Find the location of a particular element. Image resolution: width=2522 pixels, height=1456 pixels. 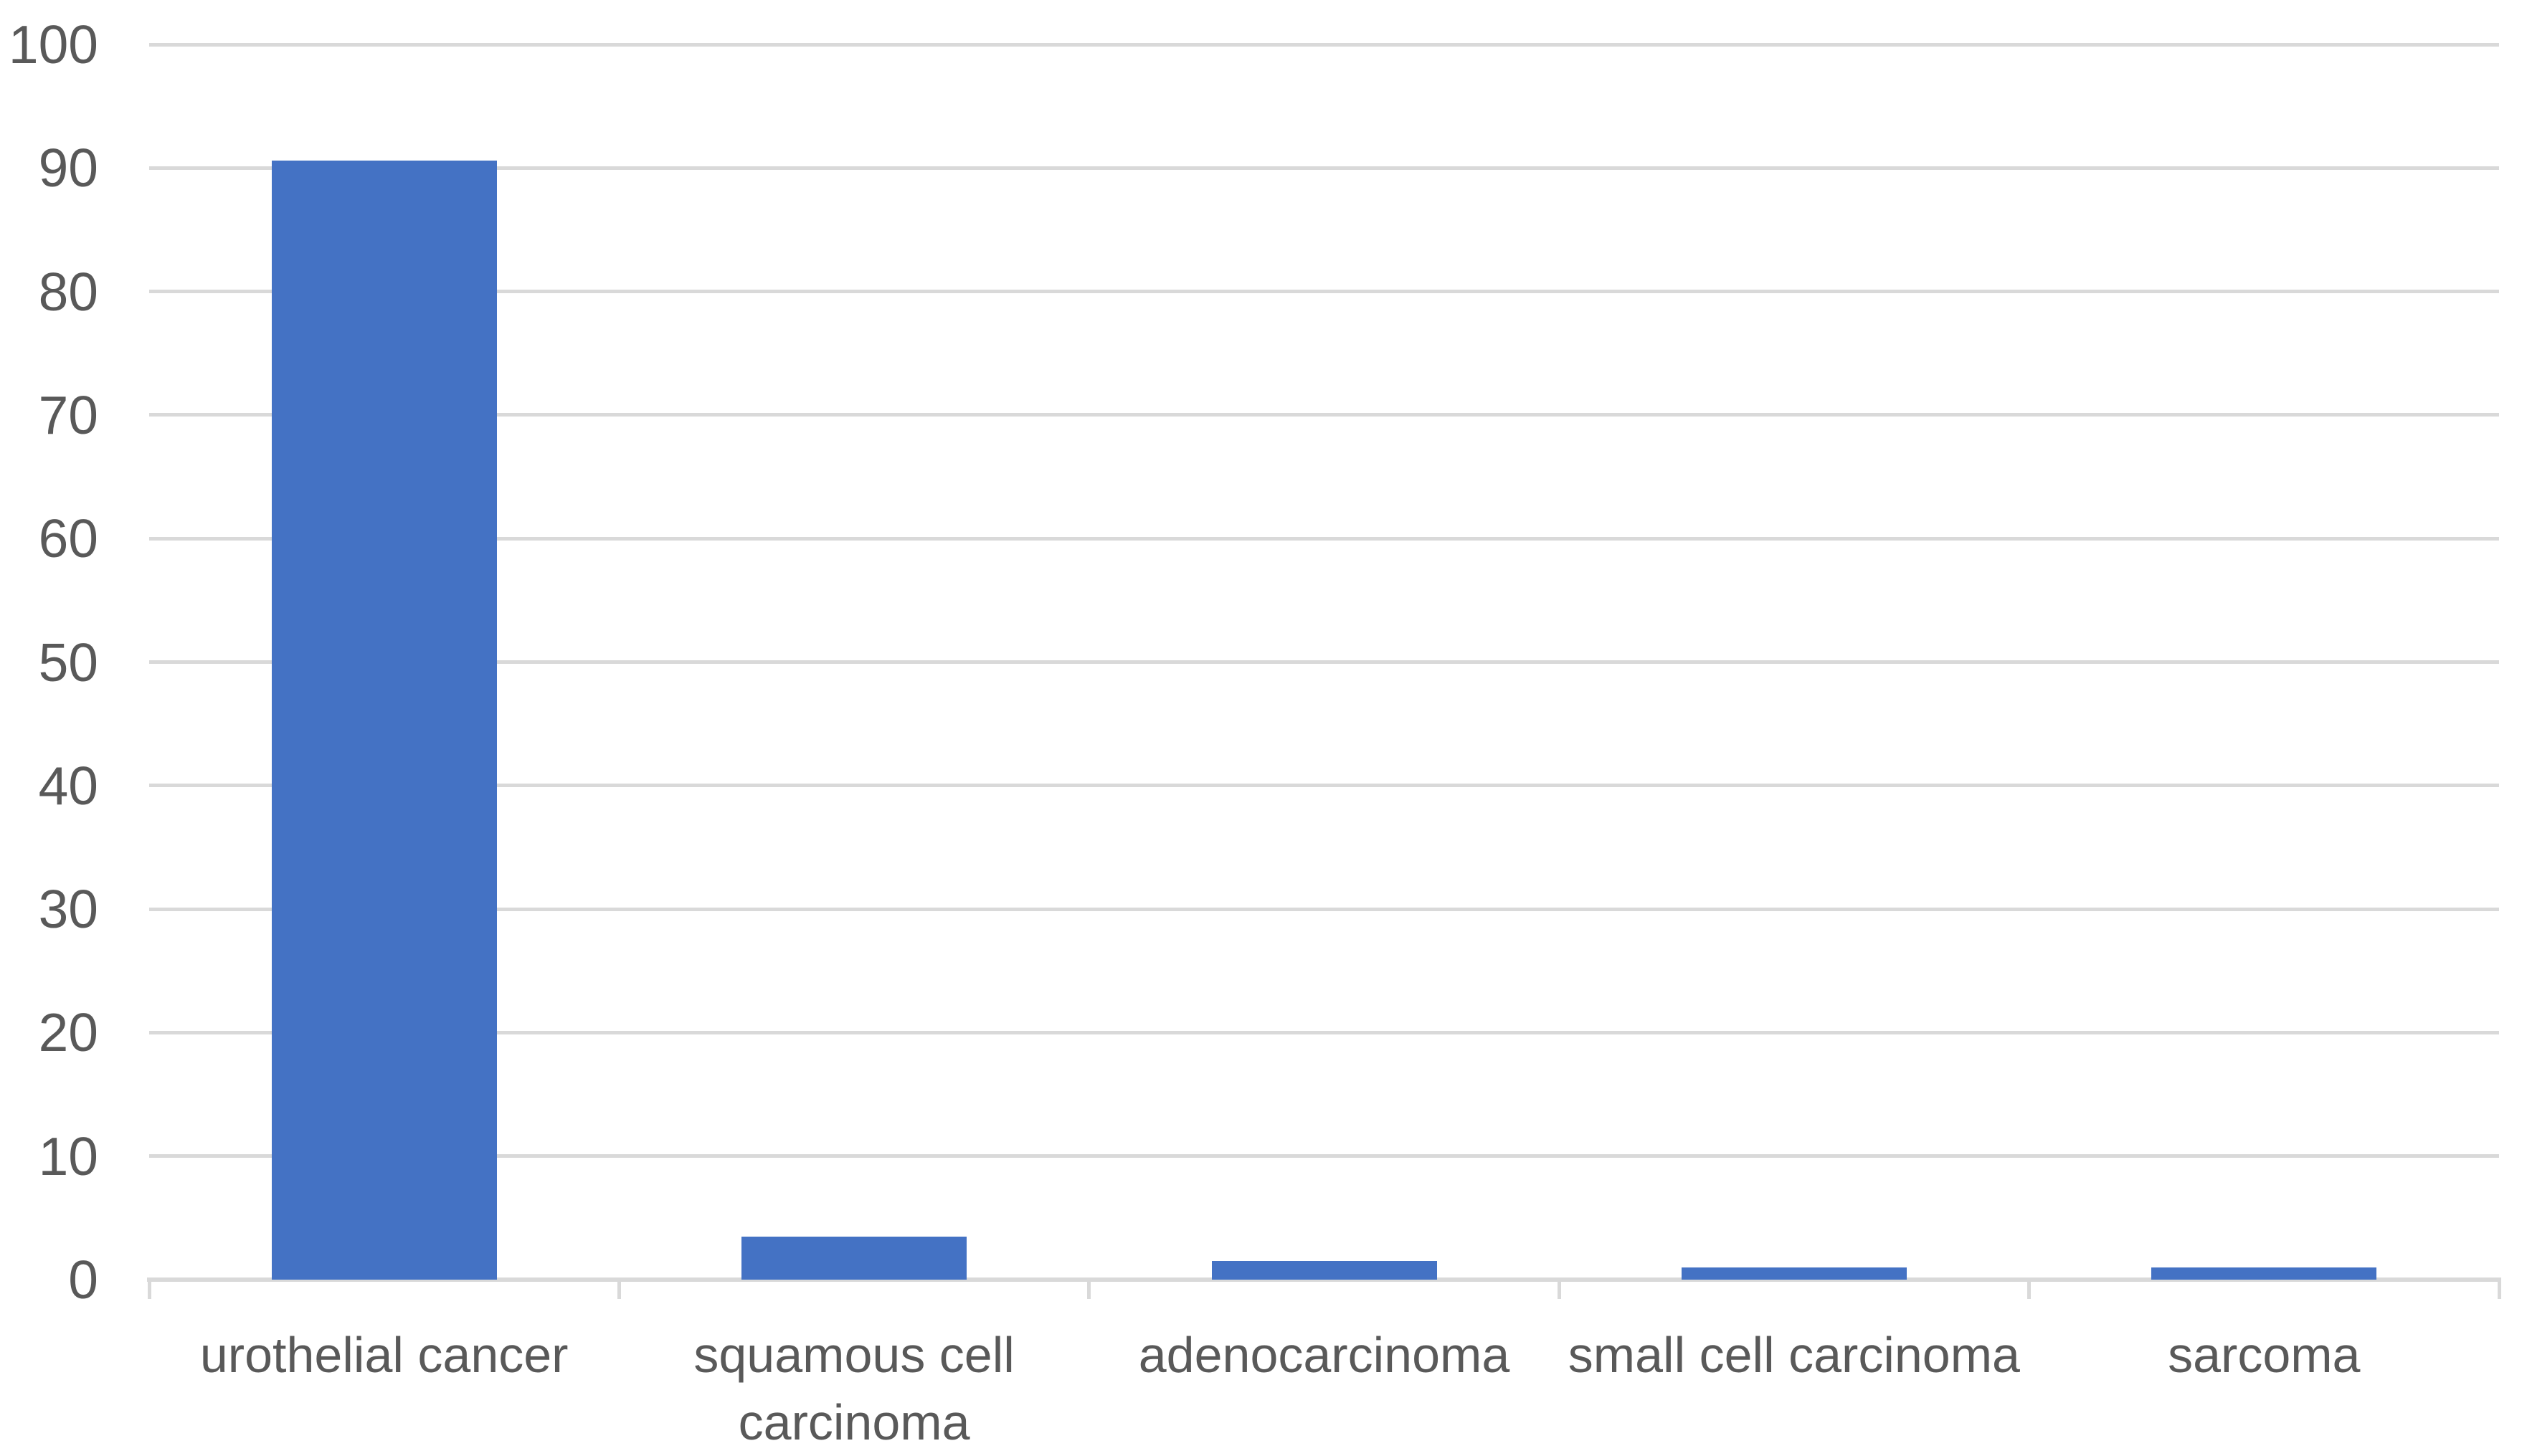

y-axis-tick-label: 70 is located at coordinates (68, 414).